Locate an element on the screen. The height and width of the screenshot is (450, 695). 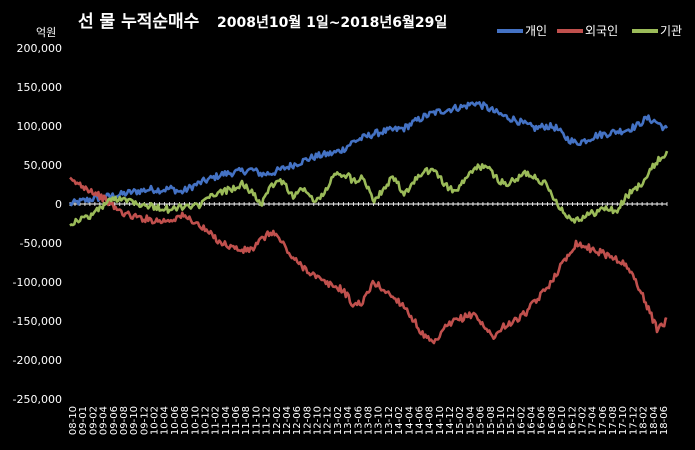
x-tick-label: 09-12 is located at coordinates (144, 420).